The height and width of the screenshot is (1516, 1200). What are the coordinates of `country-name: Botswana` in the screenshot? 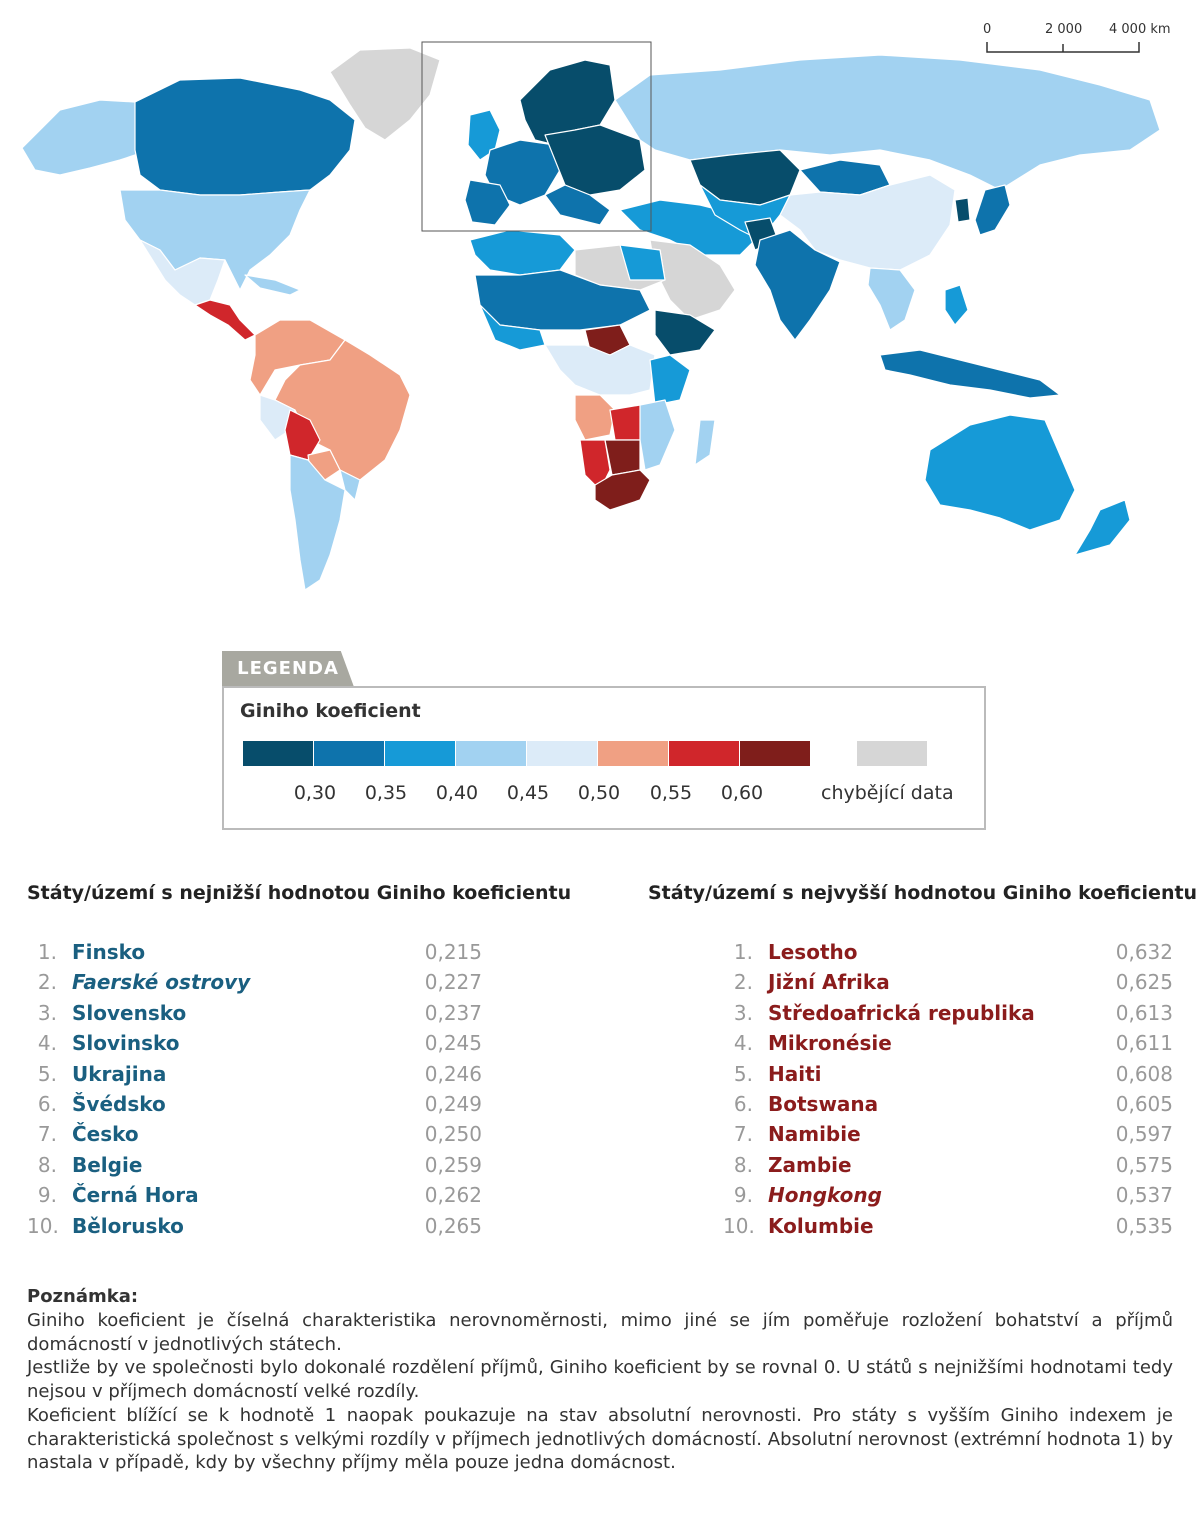 It's located at (823, 1103).